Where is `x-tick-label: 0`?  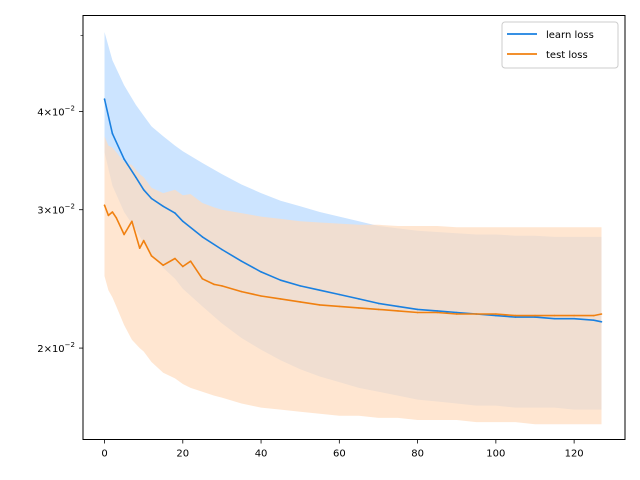
x-tick-label: 0 is located at coordinates (104, 454).